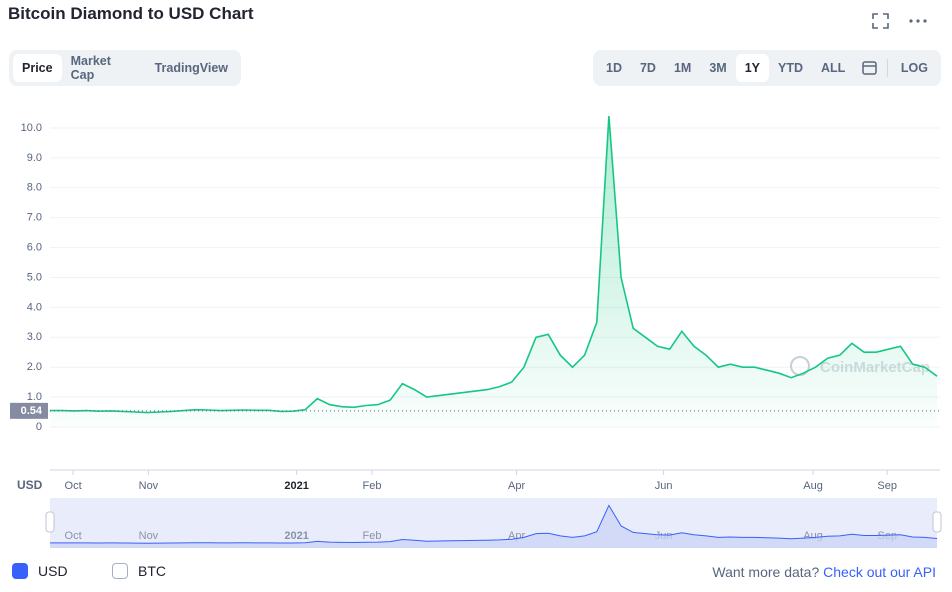  I want to click on toolbar-icons, so click(903, 20).